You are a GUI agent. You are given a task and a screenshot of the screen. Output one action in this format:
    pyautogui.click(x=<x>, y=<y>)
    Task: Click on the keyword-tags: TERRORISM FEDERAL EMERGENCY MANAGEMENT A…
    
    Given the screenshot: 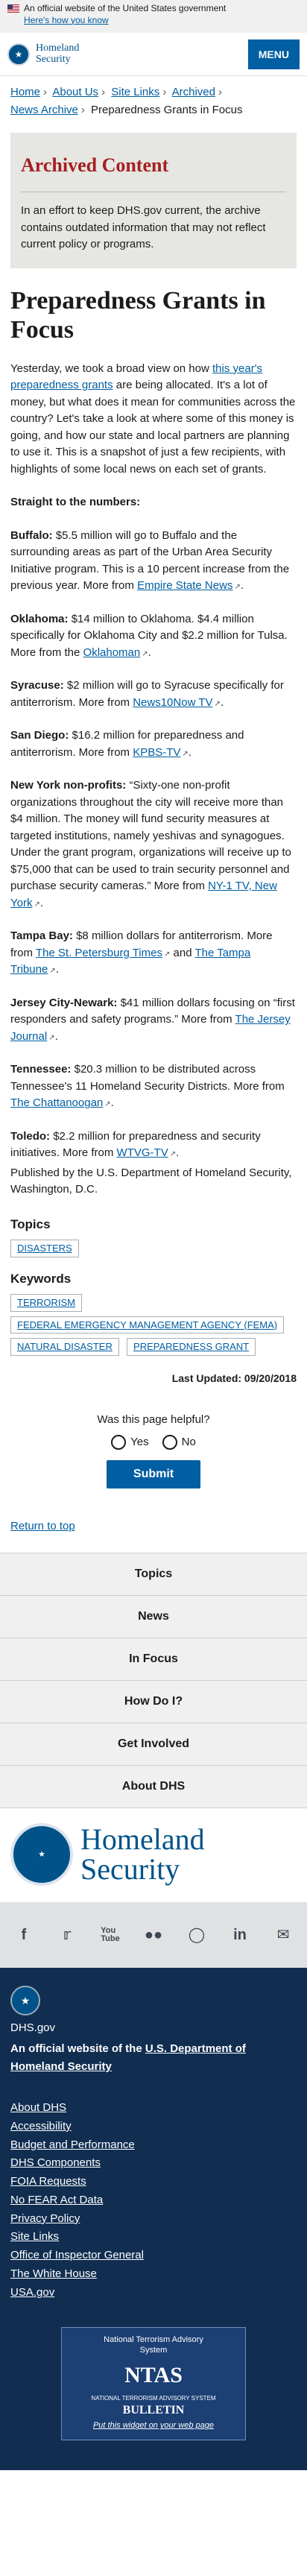 What is the action you would take?
    pyautogui.click(x=153, y=1327)
    